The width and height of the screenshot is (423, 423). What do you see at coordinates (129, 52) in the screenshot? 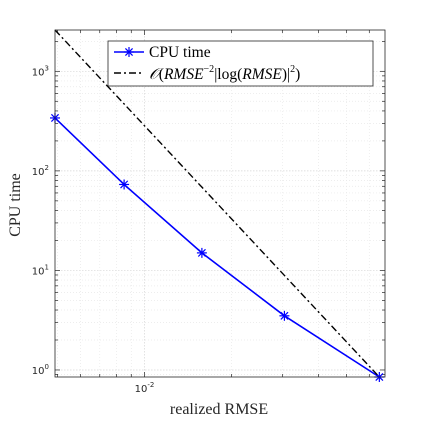
I see `legend-marker-cpu-time` at bounding box center [129, 52].